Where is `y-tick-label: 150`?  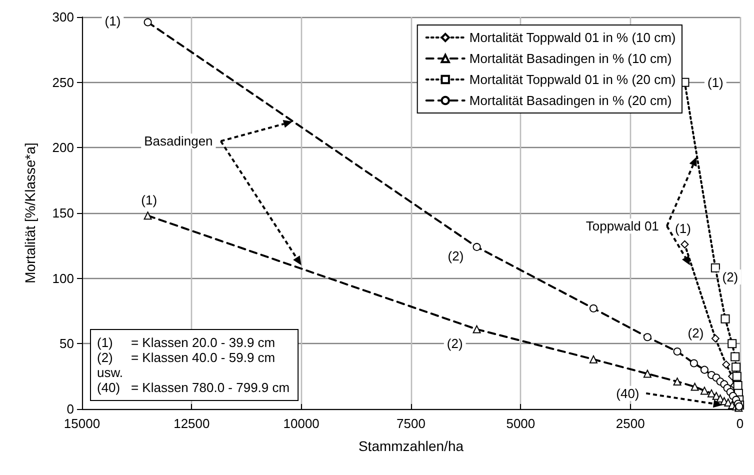
y-tick-label: 150 is located at coordinates (63, 213).